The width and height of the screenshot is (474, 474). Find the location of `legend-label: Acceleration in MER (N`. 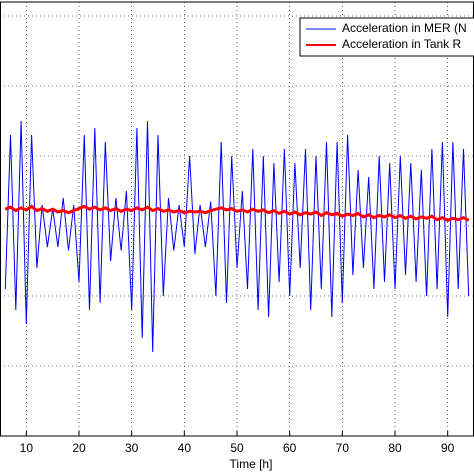

legend-label: Acceleration in MER (N is located at coordinates (404, 28).